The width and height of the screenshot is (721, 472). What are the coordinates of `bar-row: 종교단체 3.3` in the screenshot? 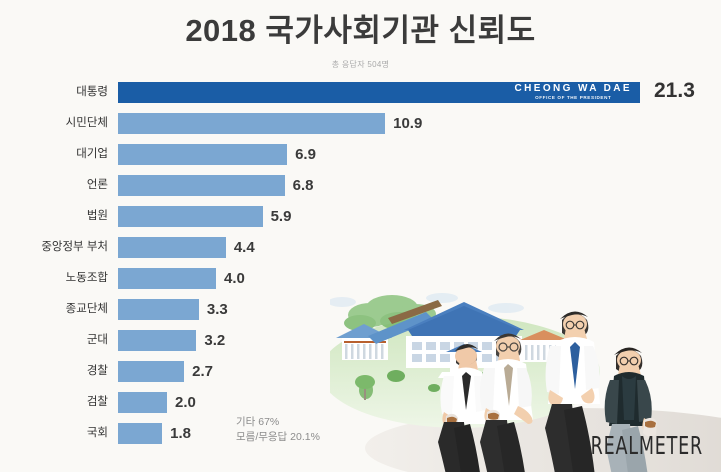 It's located at (360, 309).